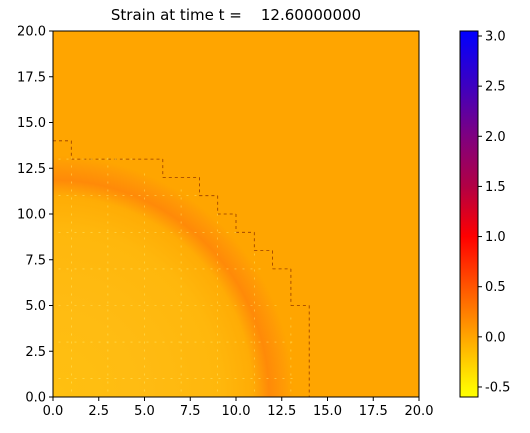 This screenshot has height=433, width=530. Describe the element at coordinates (31, 123) in the screenshot. I see `y-tick-label: 15.0` at that location.